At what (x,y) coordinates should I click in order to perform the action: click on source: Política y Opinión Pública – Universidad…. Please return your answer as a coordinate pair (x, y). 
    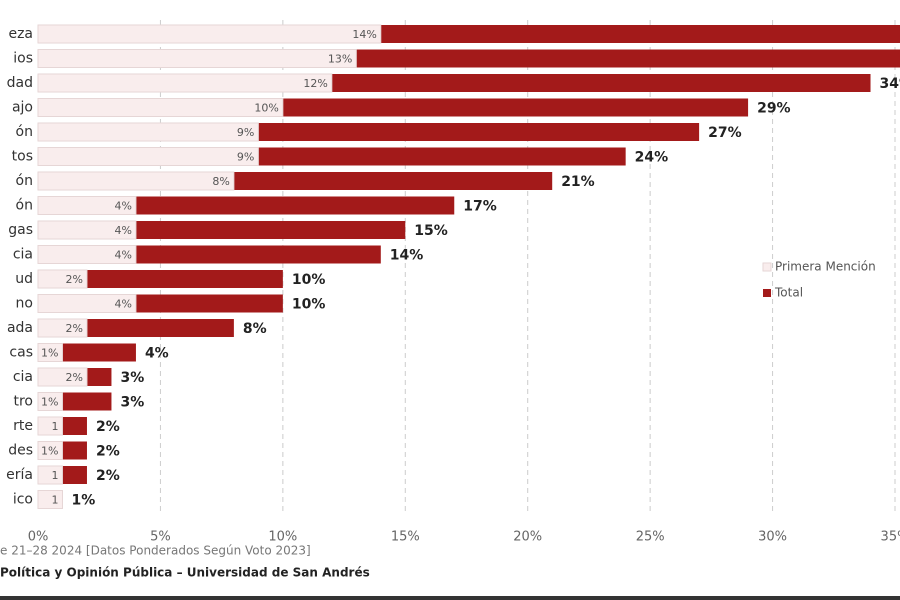
    Looking at the image, I should click on (185, 573).